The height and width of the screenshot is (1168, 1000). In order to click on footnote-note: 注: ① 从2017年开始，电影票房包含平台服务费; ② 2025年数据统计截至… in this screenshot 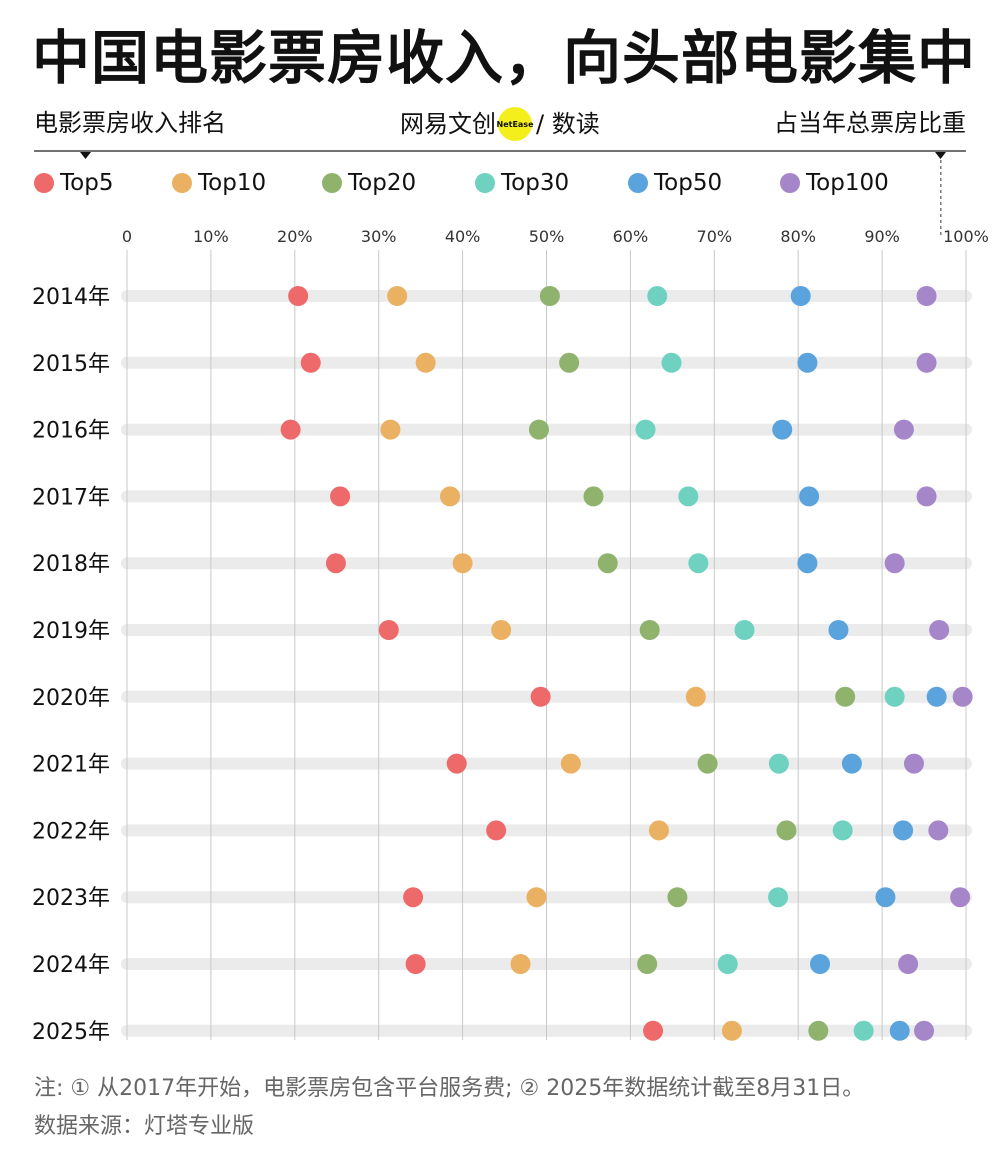, I will do `click(449, 1088)`.